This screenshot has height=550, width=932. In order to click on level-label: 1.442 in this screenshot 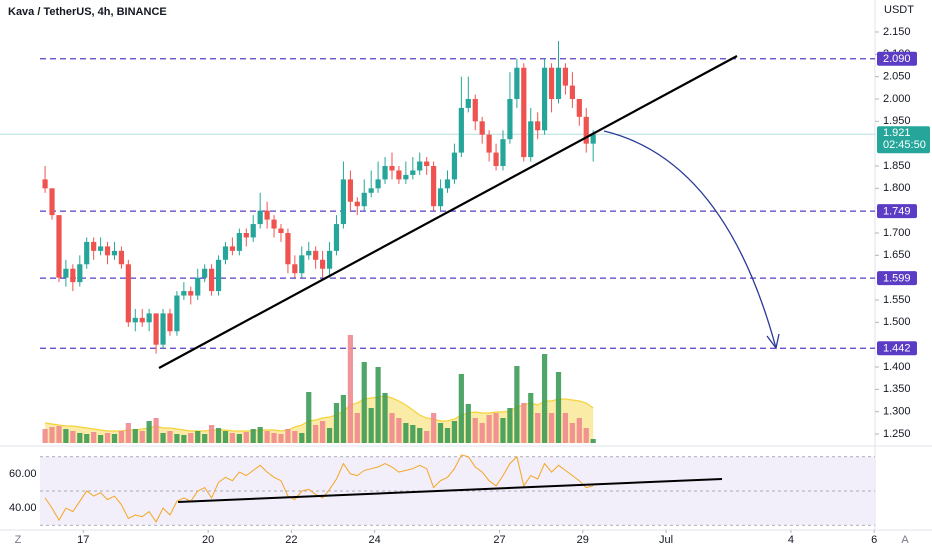, I will do `click(897, 349)`.